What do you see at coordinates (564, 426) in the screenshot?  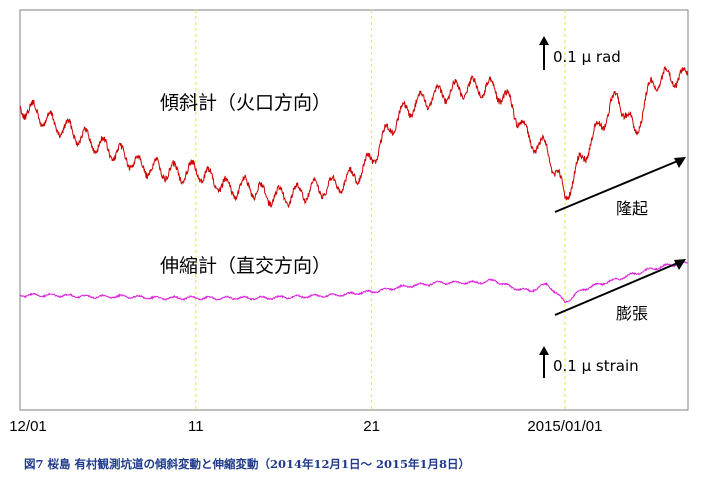 I see `x-tick-label-3: 2015/01/01` at bounding box center [564, 426].